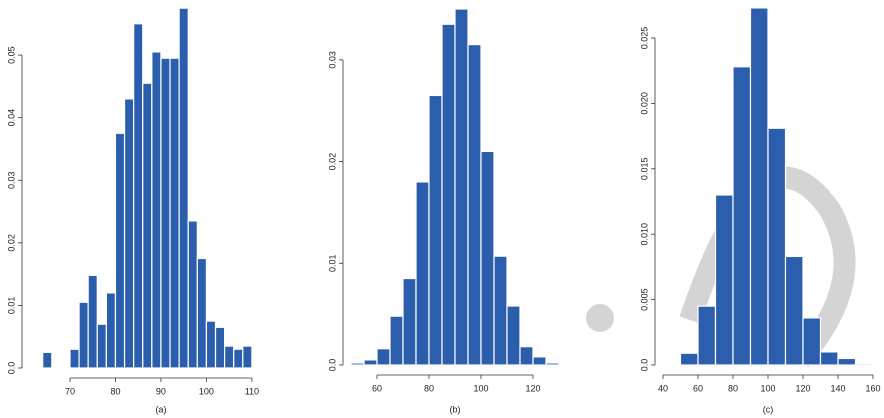 Image resolution: width=884 pixels, height=418 pixels. I want to click on y-tick-label: 0.05, so click(11, 55).